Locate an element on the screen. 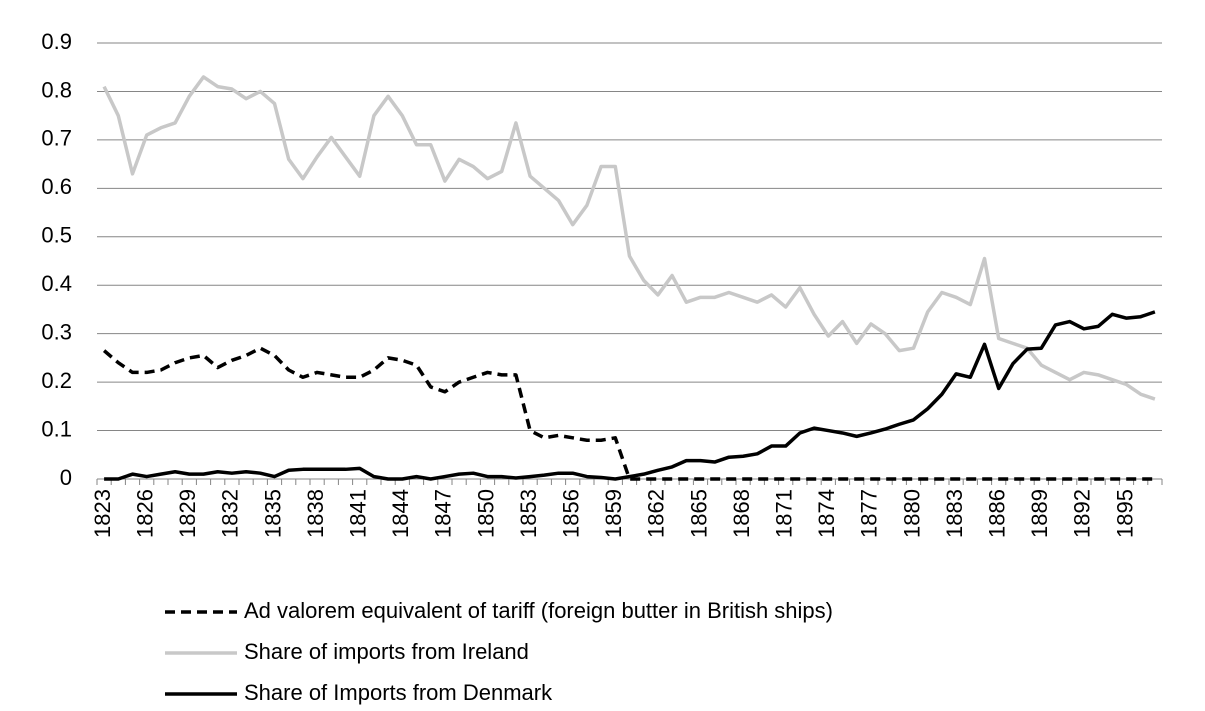  x-tick-label: 1880 is located at coordinates (911, 513).